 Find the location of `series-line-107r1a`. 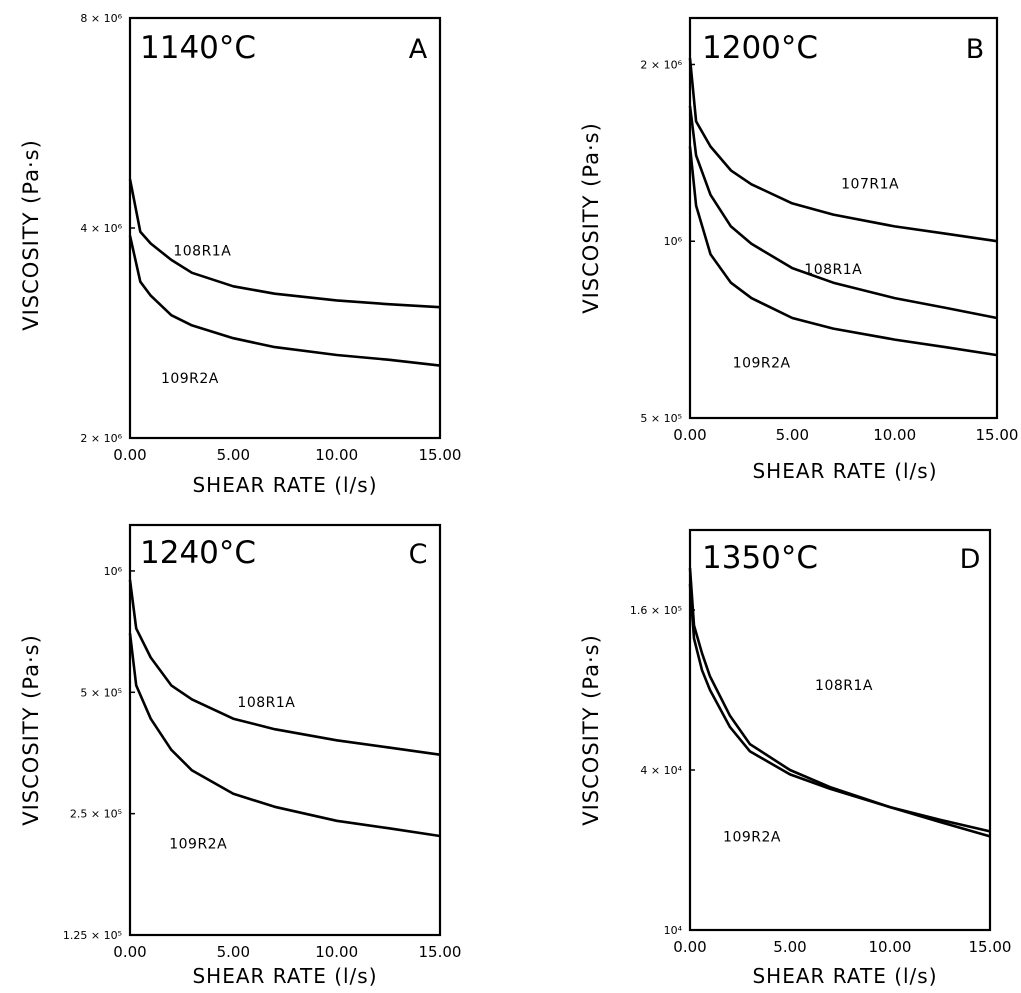

series-line-107r1a is located at coordinates (843, 150).